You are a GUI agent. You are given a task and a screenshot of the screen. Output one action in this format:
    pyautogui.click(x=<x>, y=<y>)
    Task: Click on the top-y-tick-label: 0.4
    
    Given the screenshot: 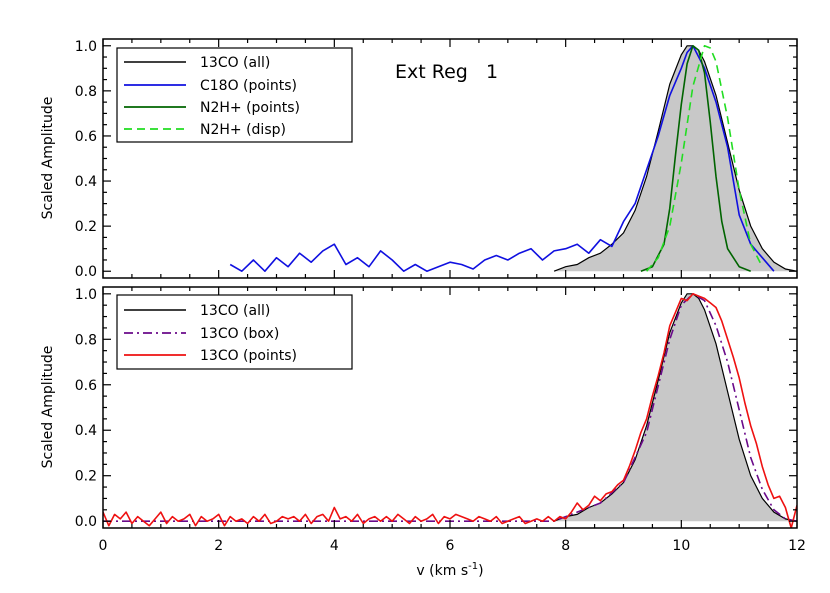 What is the action you would take?
    pyautogui.click(x=86, y=182)
    